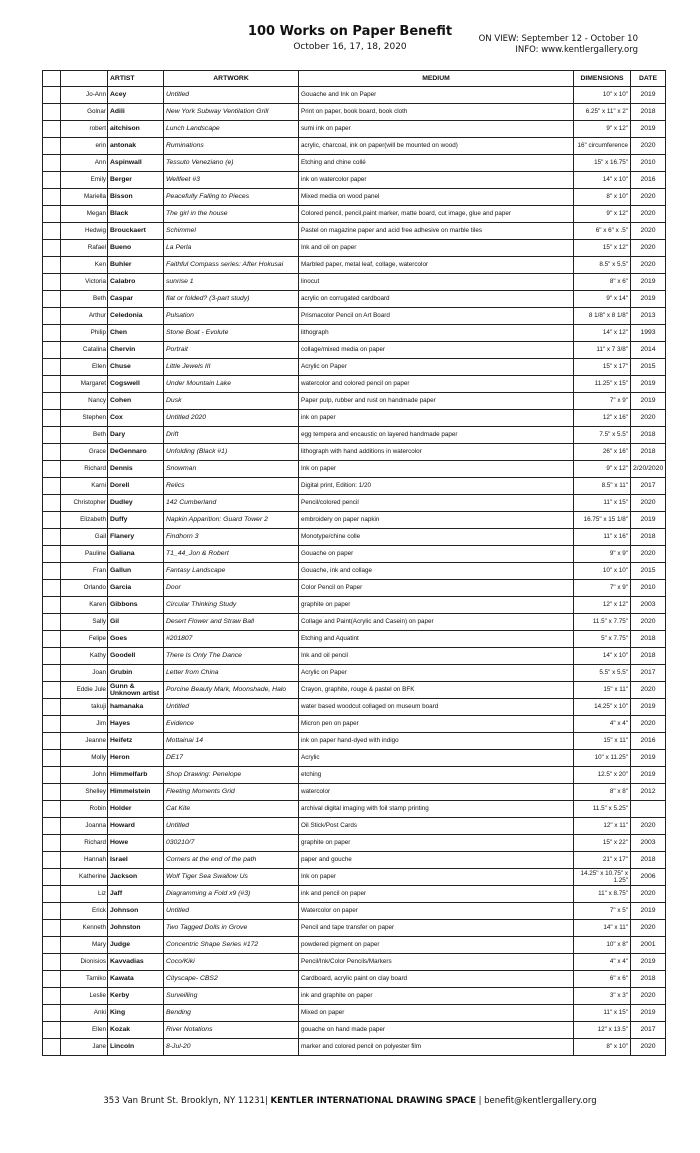 This screenshot has height=1153, width=700. Describe the element at coordinates (648, 809) in the screenshot. I see `date` at that location.